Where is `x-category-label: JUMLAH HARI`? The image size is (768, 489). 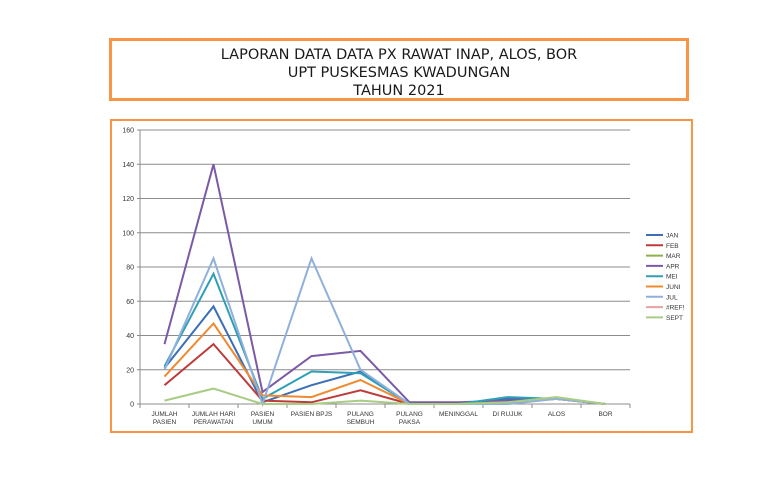
x-category-label: JUMLAH HARI is located at coordinates (214, 414).